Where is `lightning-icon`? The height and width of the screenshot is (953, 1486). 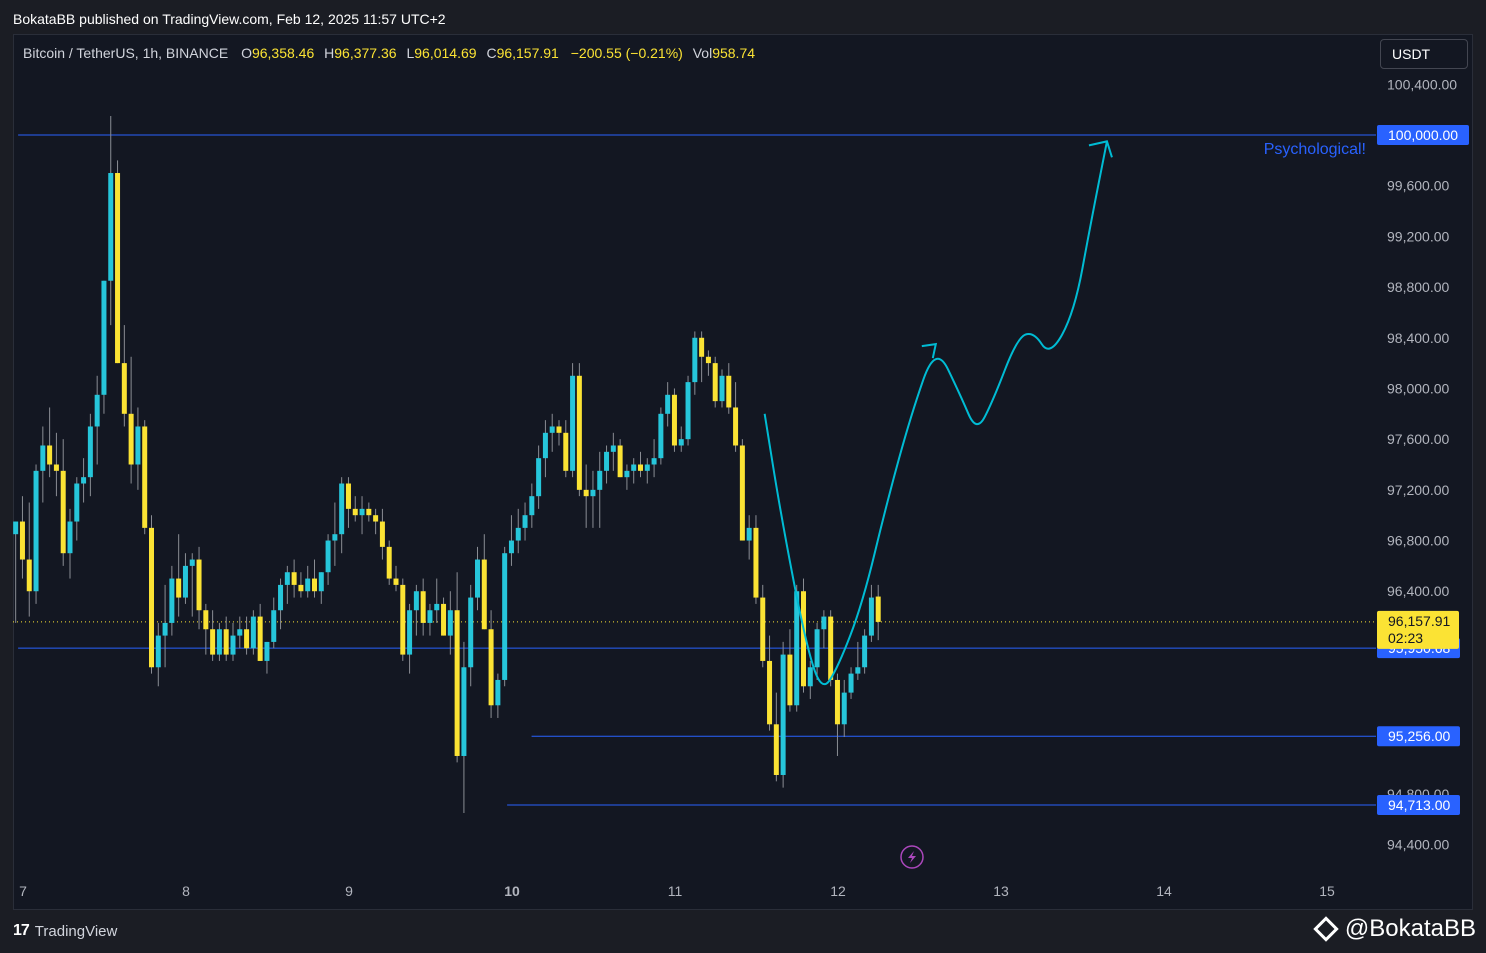 lightning-icon is located at coordinates (912, 857).